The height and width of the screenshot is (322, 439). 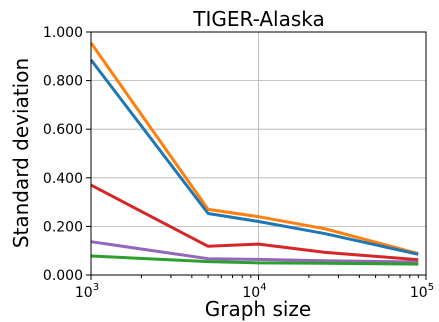 What do you see at coordinates (422, 291) in the screenshot?
I see `x-tick-label: 10⁵` at bounding box center [422, 291].